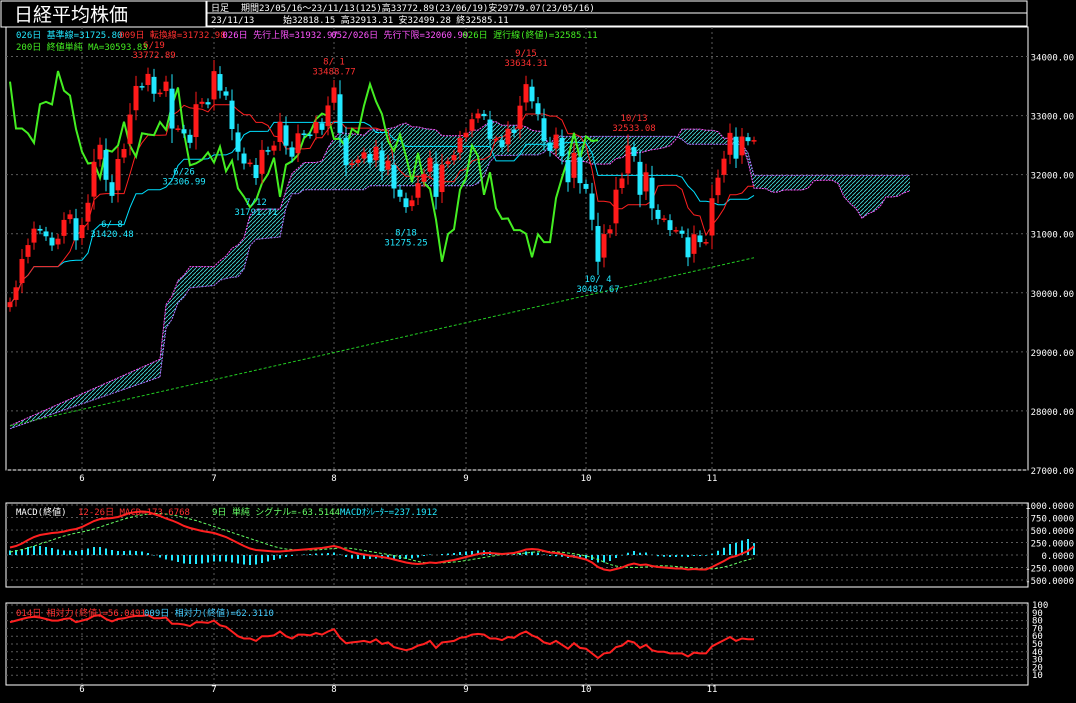 The height and width of the screenshot is (703, 1076). Describe the element at coordinates (633, 119) in the screenshot. I see `annotation-date: 10/13` at that location.